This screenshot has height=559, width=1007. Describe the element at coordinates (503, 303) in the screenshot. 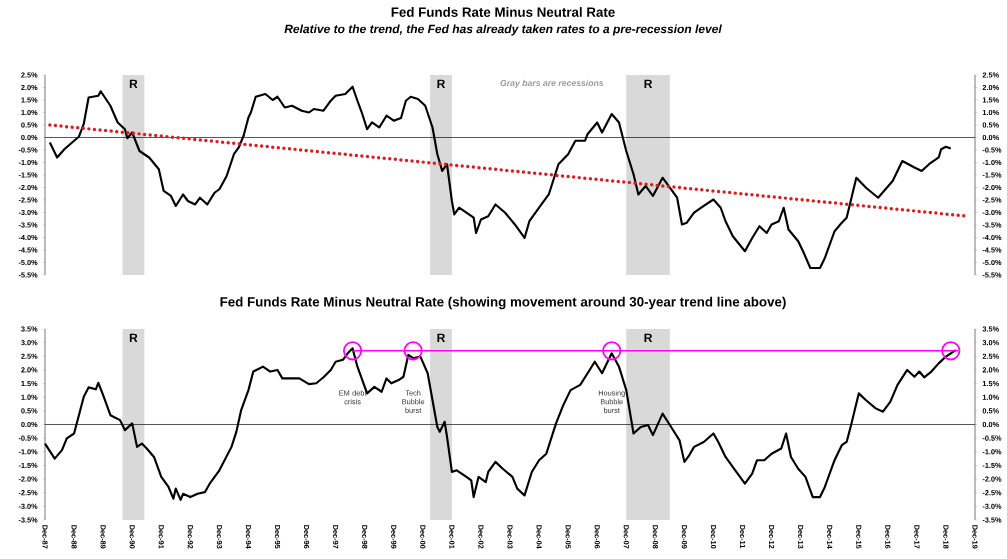

I see `chart-title: Fed Funds Rate Minus Neutral Rate (showing movement around 30-year trend line above)` at that location.